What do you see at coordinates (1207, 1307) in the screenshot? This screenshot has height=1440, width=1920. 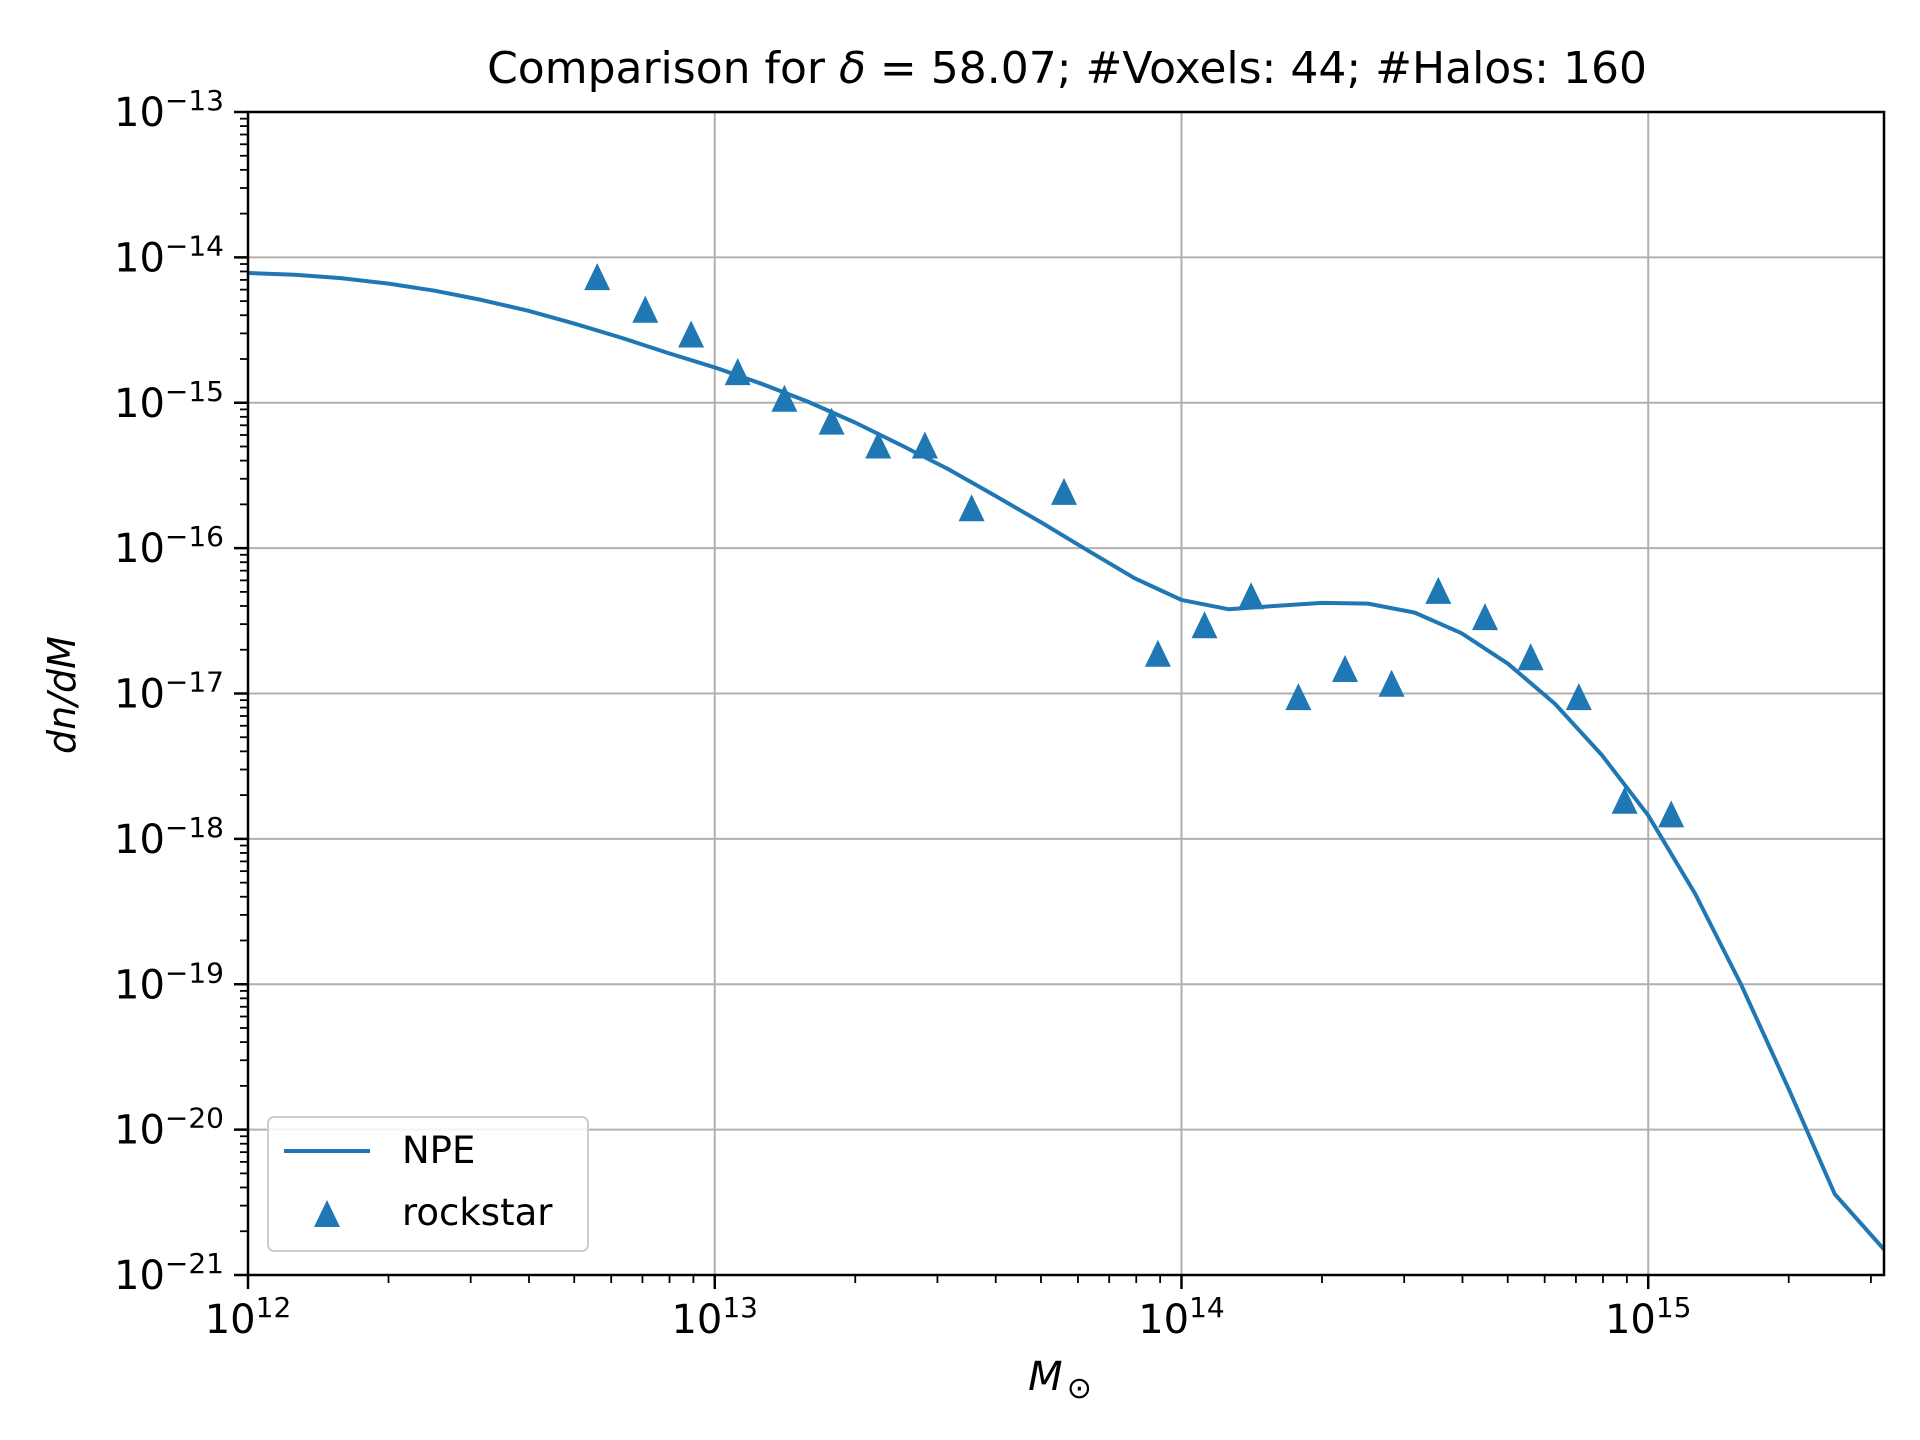 I see `x-tick-label-exponent: 14` at bounding box center [1207, 1307].